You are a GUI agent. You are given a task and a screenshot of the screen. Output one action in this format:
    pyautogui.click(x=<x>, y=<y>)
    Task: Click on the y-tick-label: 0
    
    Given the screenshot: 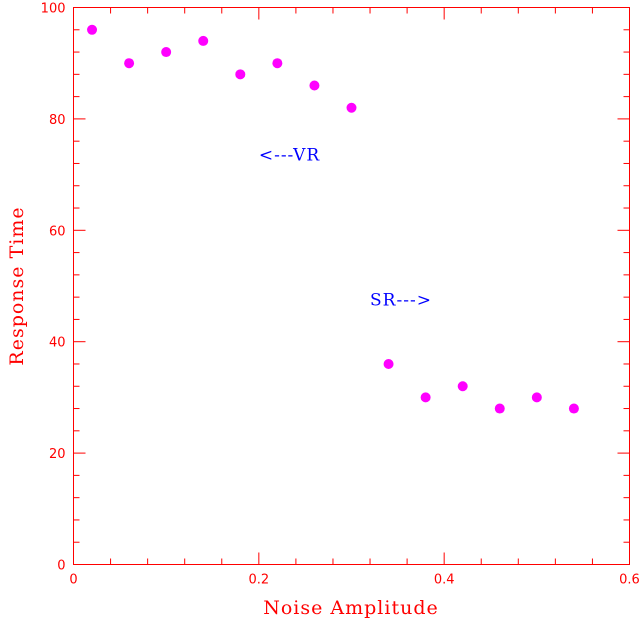 What is the action you would take?
    pyautogui.click(x=61, y=566)
    